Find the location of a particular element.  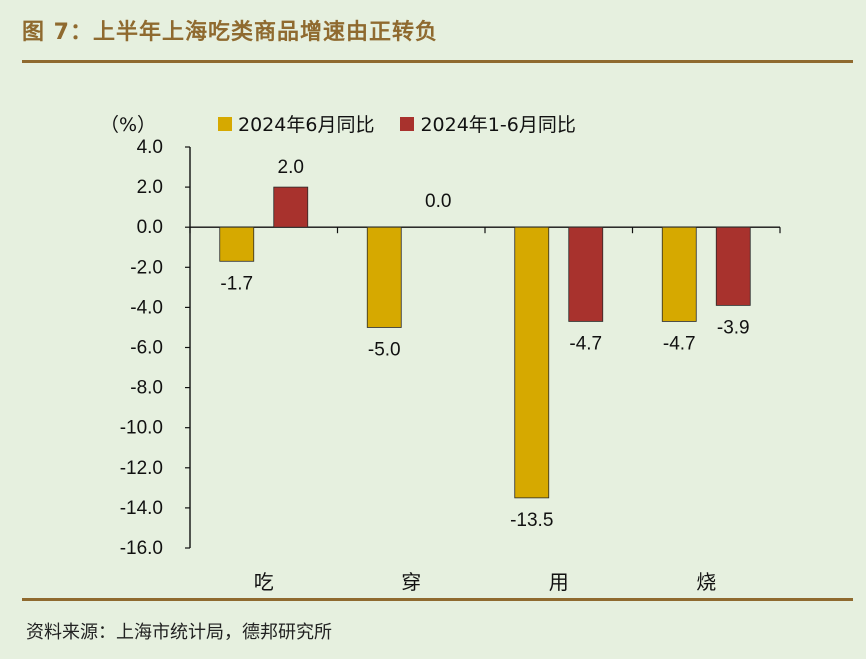

data-label: 0.0 is located at coordinates (438, 201).